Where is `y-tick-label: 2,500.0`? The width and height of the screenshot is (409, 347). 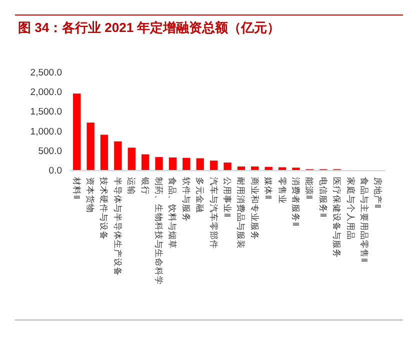
y-tick-label: 2,500.0 is located at coordinates (46, 73).